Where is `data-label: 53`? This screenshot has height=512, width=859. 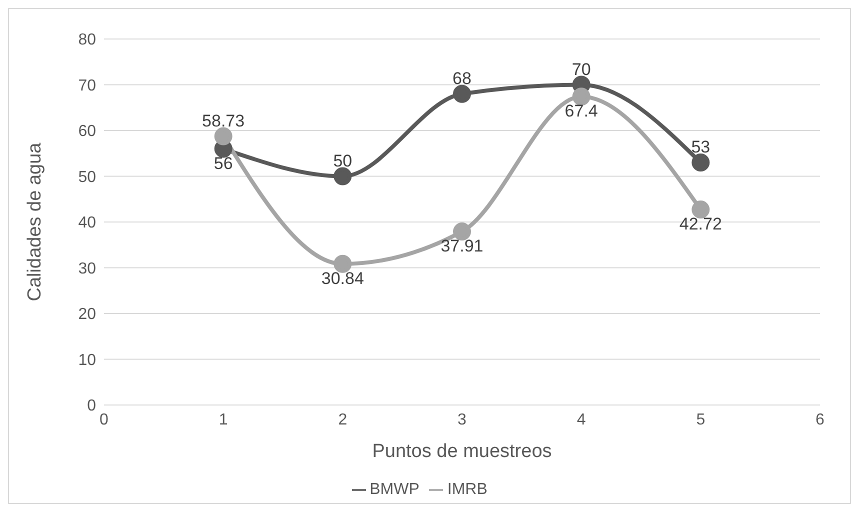 data-label: 53 is located at coordinates (700, 147).